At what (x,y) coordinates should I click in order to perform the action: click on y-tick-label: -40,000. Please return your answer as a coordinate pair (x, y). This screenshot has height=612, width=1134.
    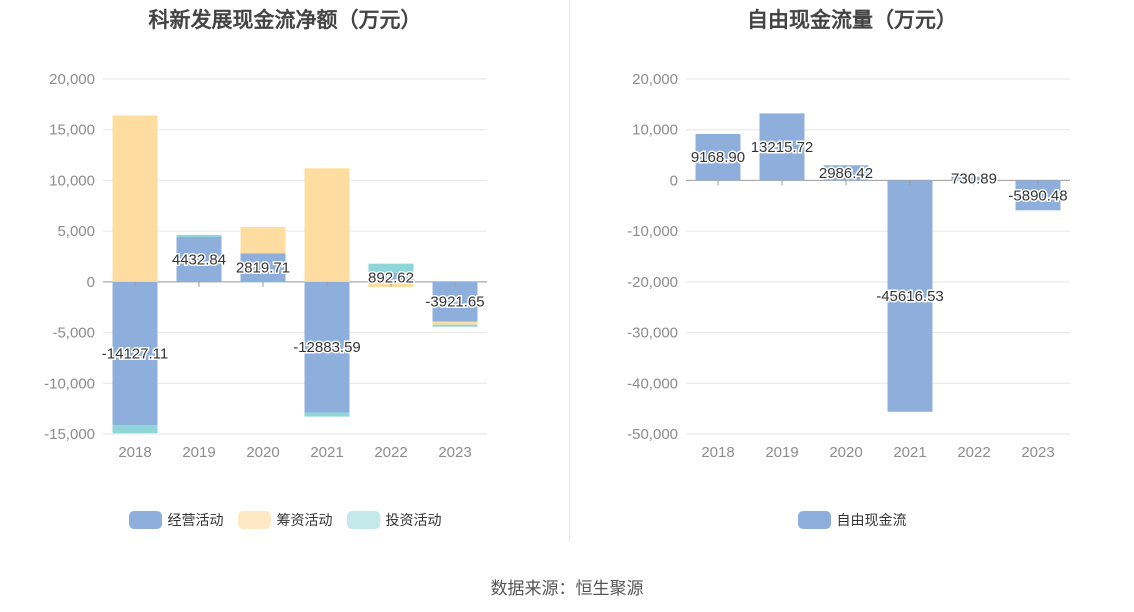
    Looking at the image, I should click on (652, 383).